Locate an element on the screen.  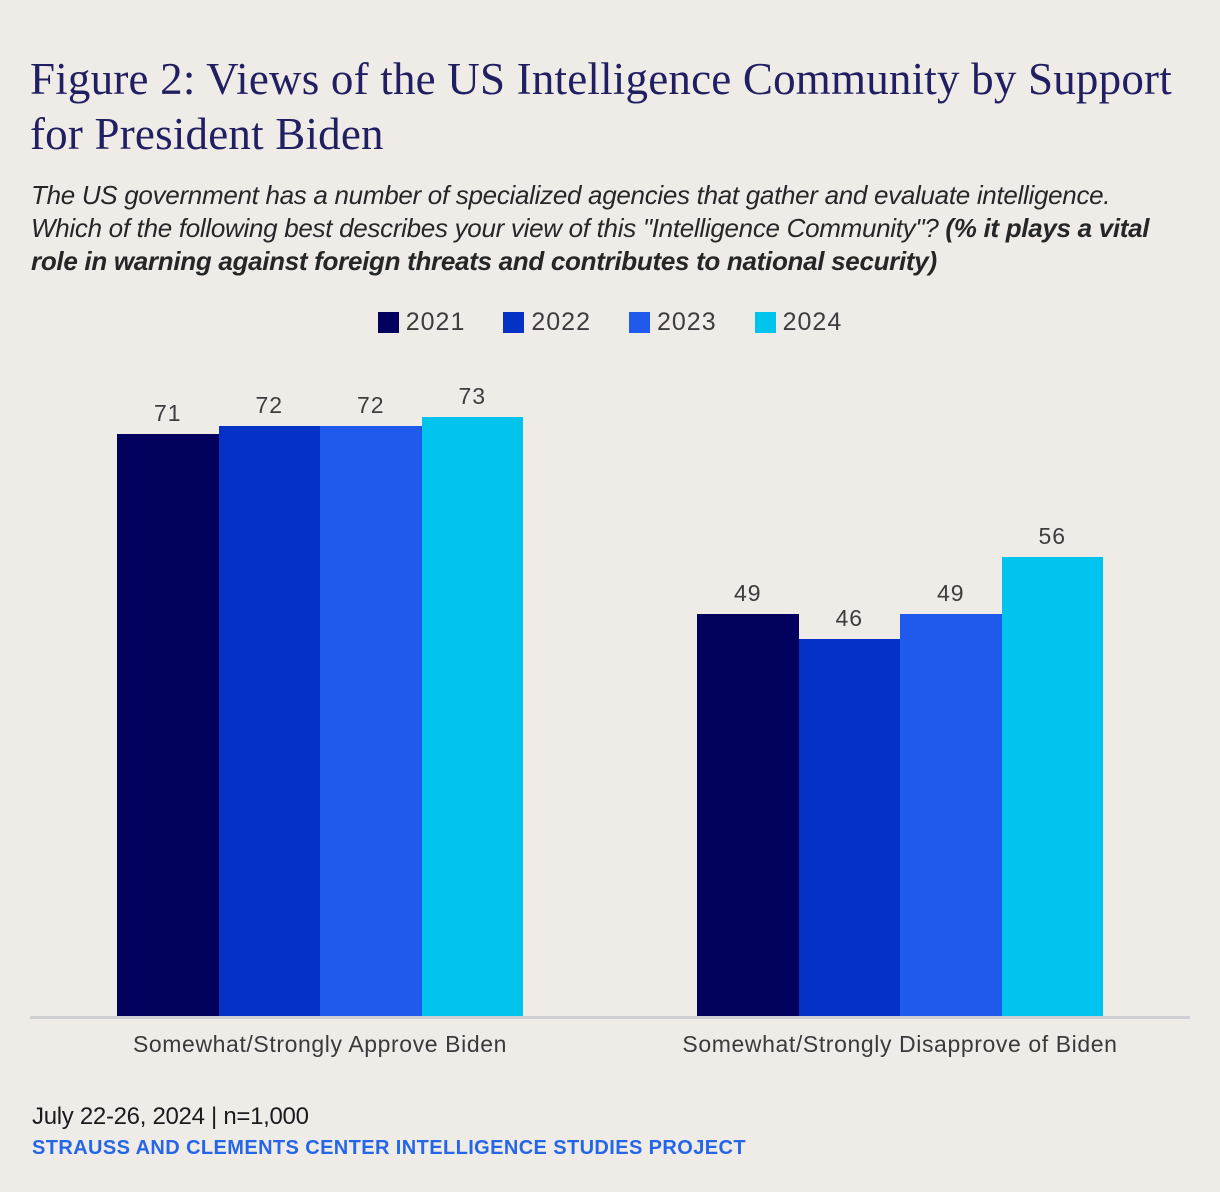
x-axis-line is located at coordinates (610, 1017).